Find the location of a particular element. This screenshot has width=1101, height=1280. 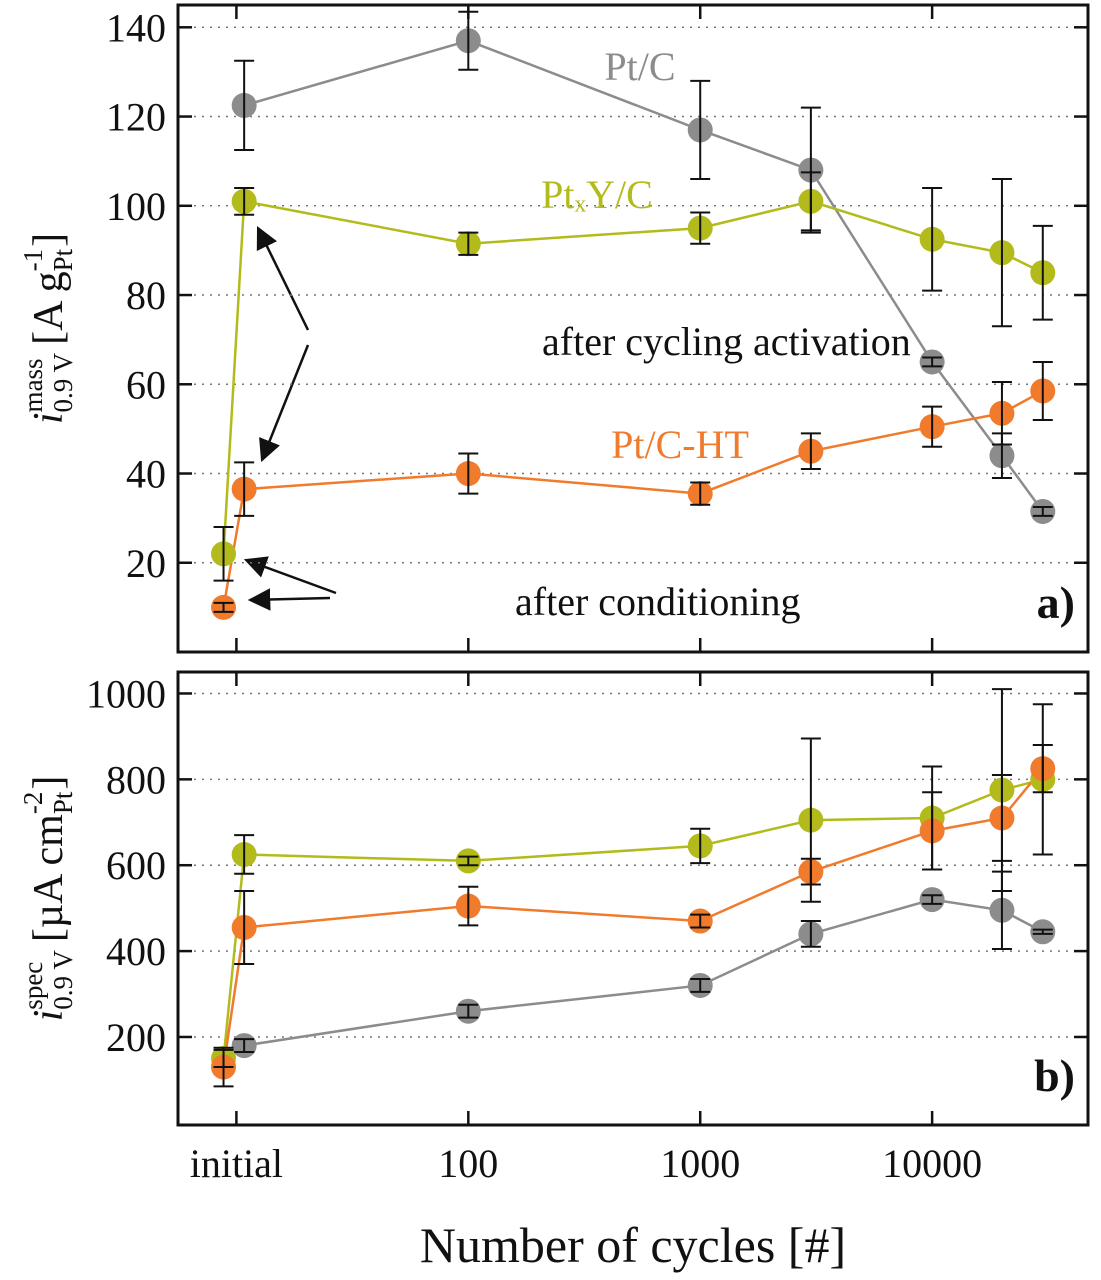

panel-label: b) is located at coordinates (1054, 1075).